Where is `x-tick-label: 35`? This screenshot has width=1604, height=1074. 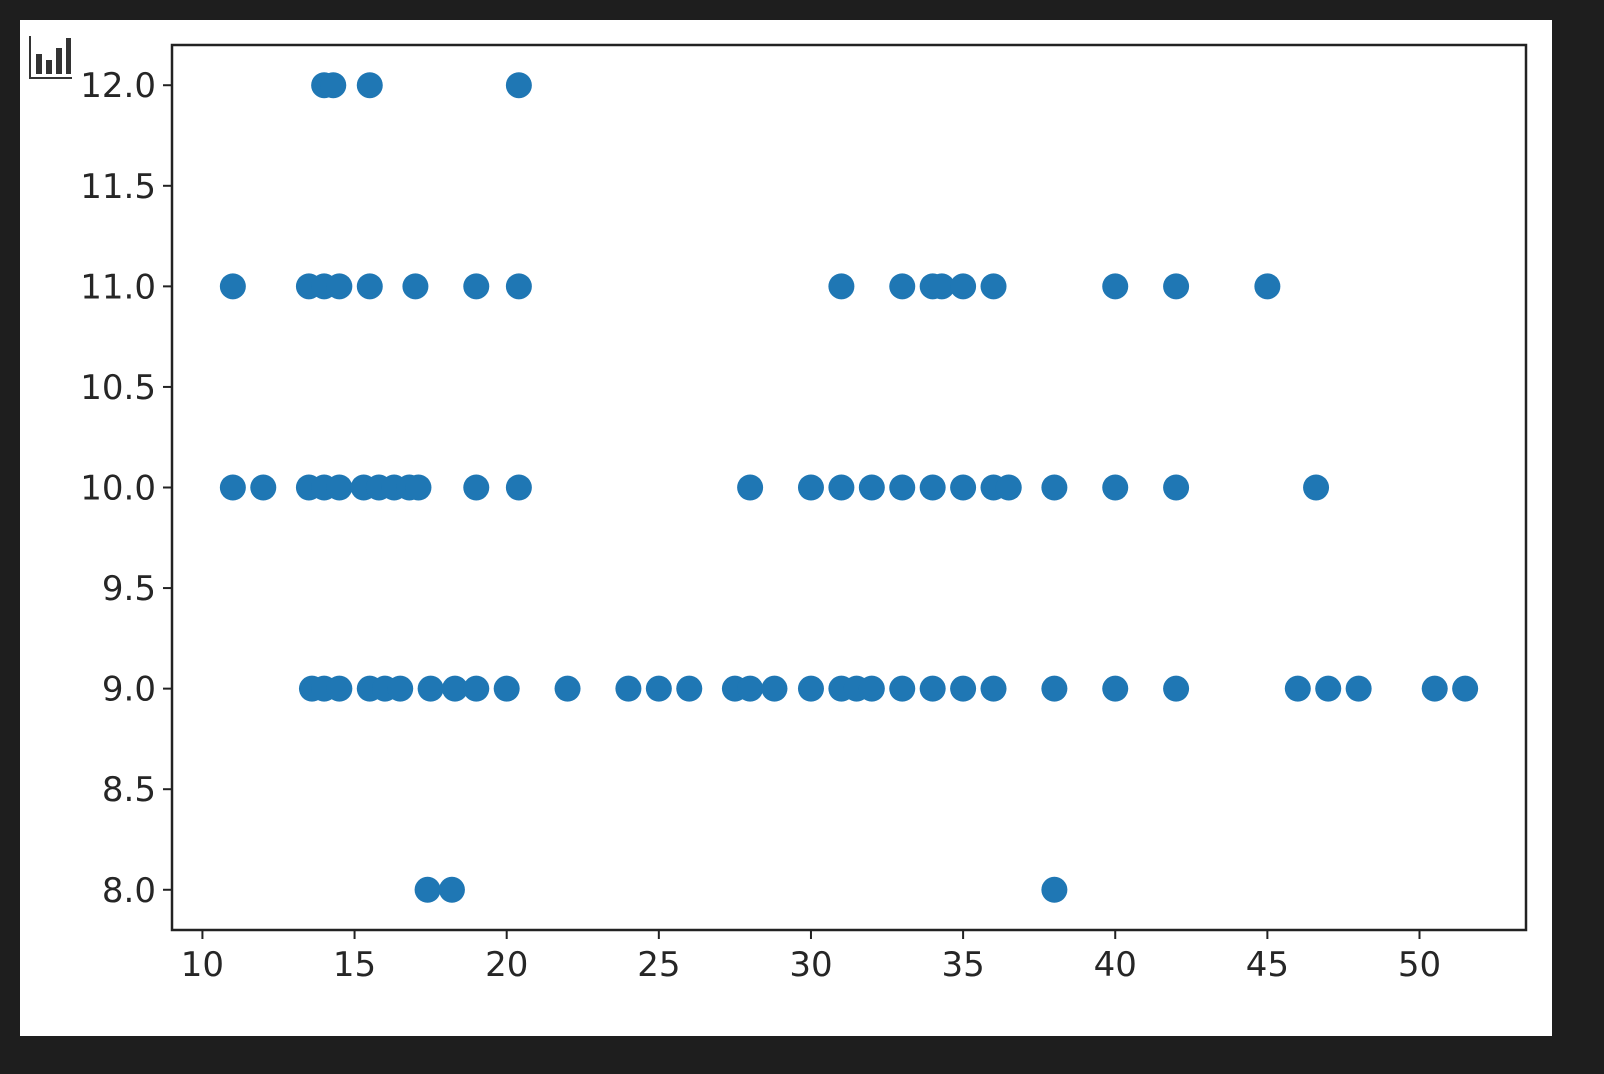
x-tick-label: 35 is located at coordinates (962, 965).